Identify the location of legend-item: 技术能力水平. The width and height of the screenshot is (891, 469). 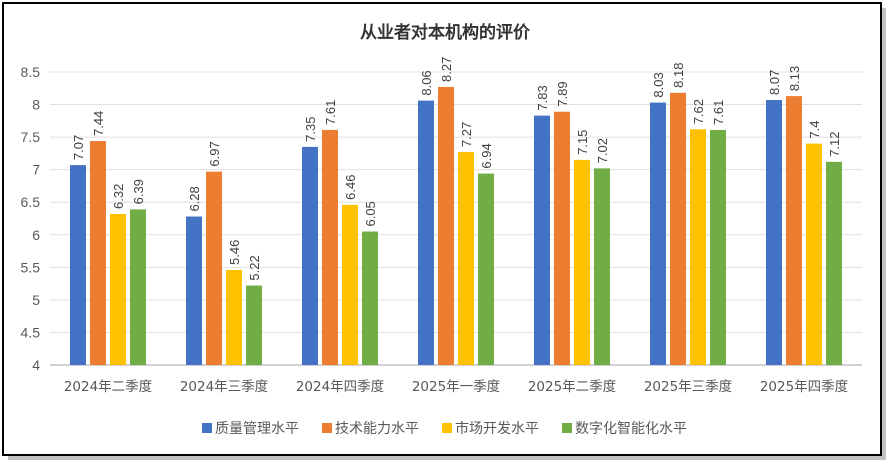
(370, 429).